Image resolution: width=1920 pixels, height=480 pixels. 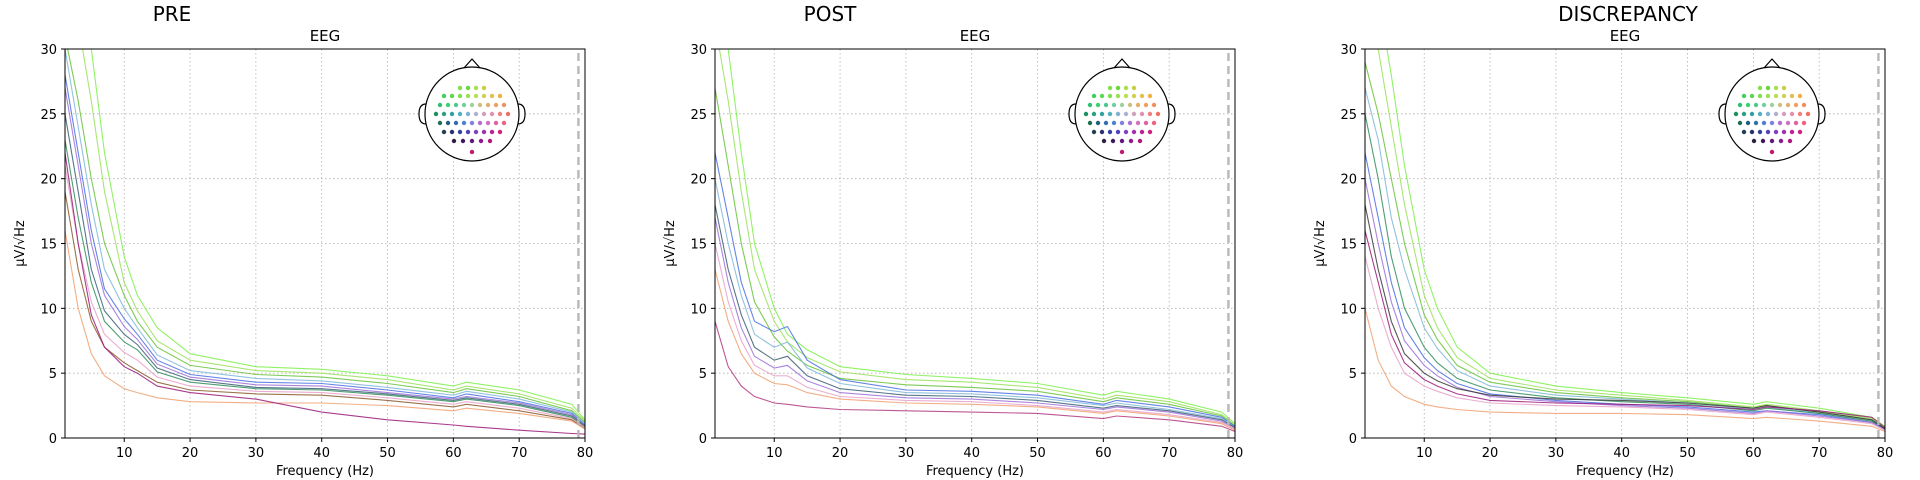 What do you see at coordinates (53, 439) in the screenshot?
I see `y-tick-label: 0` at bounding box center [53, 439].